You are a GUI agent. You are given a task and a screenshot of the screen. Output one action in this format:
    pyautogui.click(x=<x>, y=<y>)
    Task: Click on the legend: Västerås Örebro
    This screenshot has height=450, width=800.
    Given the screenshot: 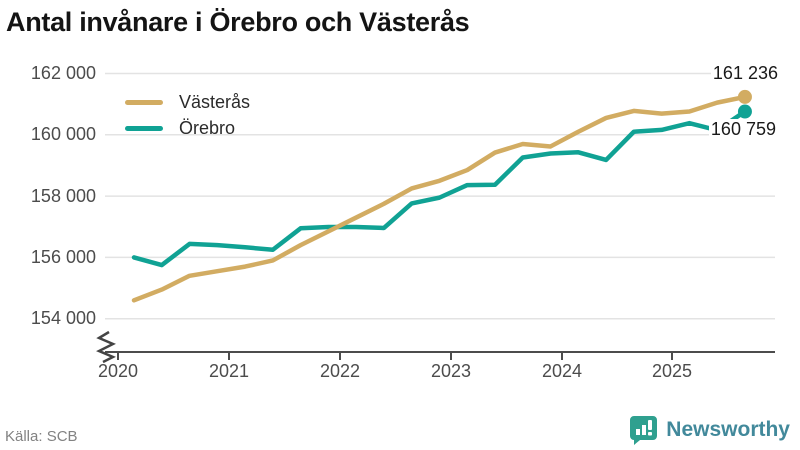 What is the action you would take?
    pyautogui.click(x=187, y=115)
    